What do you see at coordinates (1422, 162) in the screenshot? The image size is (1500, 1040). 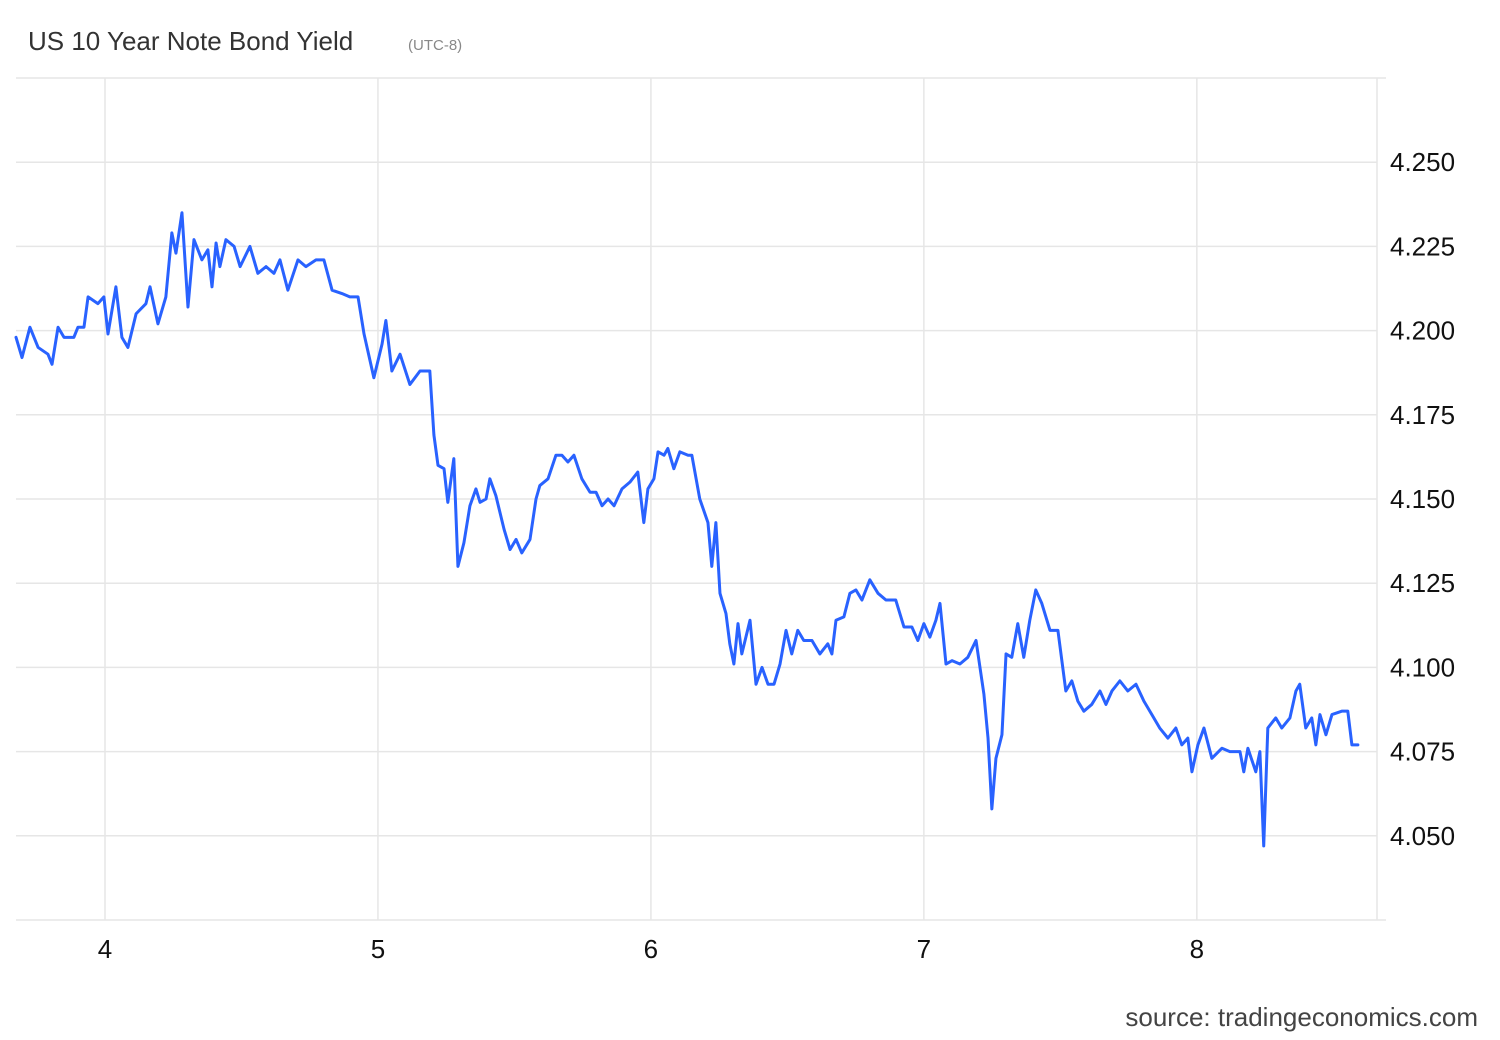 I see `y-tick-label: 4.250` at bounding box center [1422, 162].